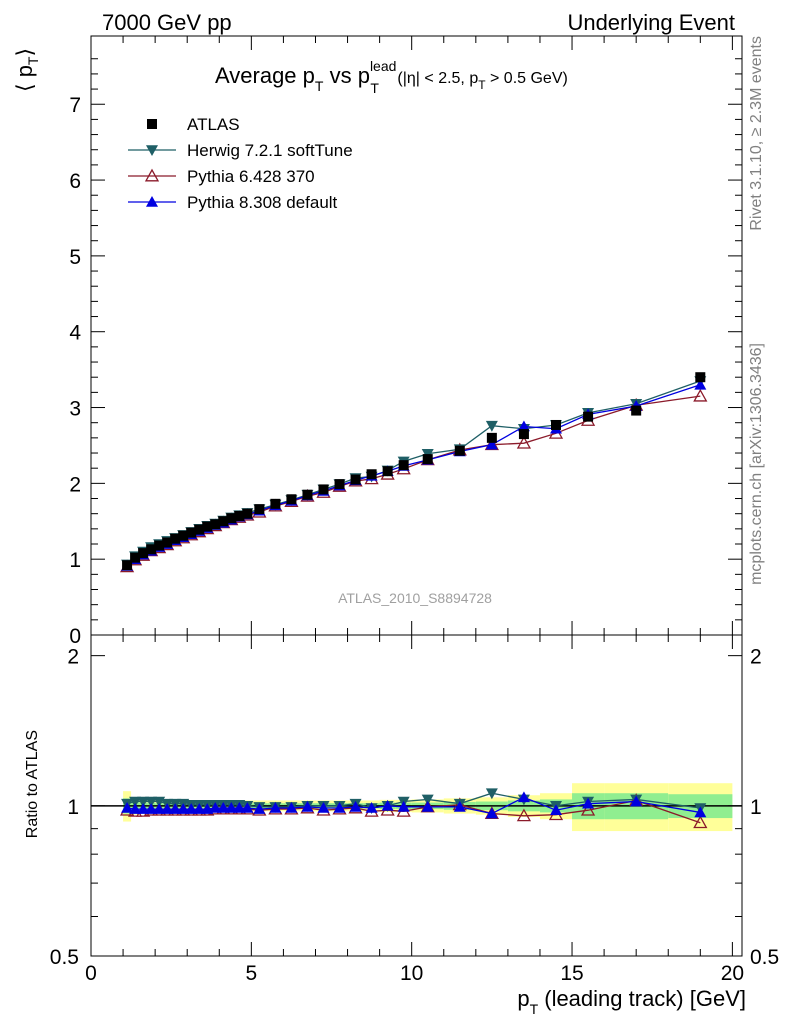 The width and height of the screenshot is (786, 1024). I want to click on ratio-y-tick-label: 2, so click(73, 657).